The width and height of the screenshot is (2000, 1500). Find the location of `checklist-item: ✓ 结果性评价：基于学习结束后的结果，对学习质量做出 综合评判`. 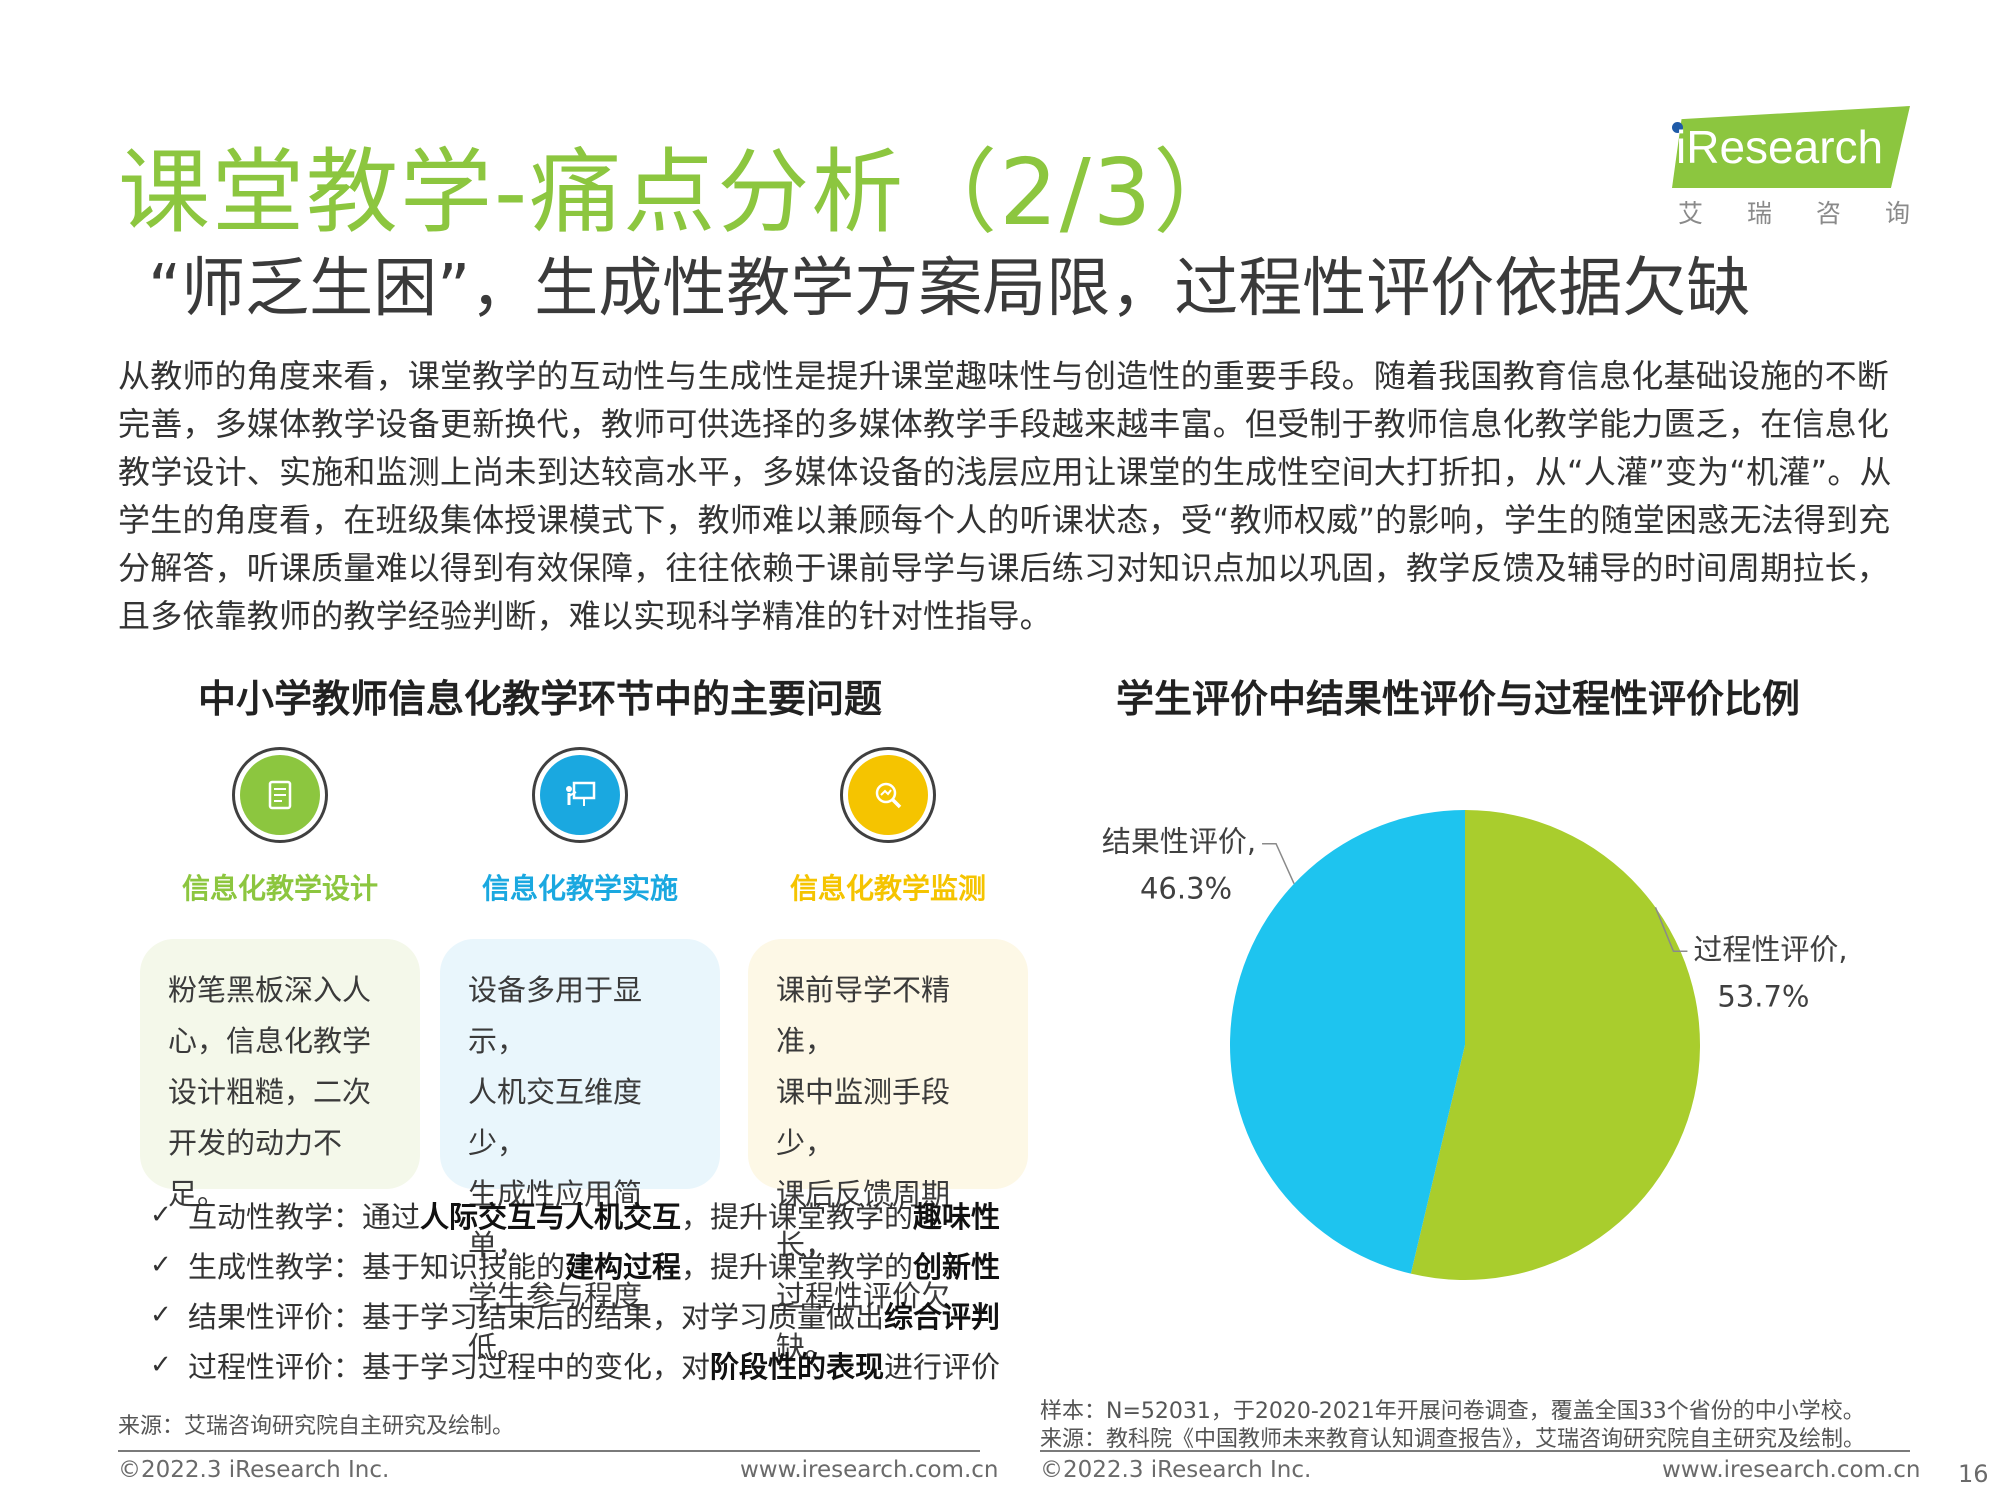

checklist-item: ✓ 结果性评价：基于学习结束后的结果，对学习质量做出 综合评判 is located at coordinates (580, 1315).